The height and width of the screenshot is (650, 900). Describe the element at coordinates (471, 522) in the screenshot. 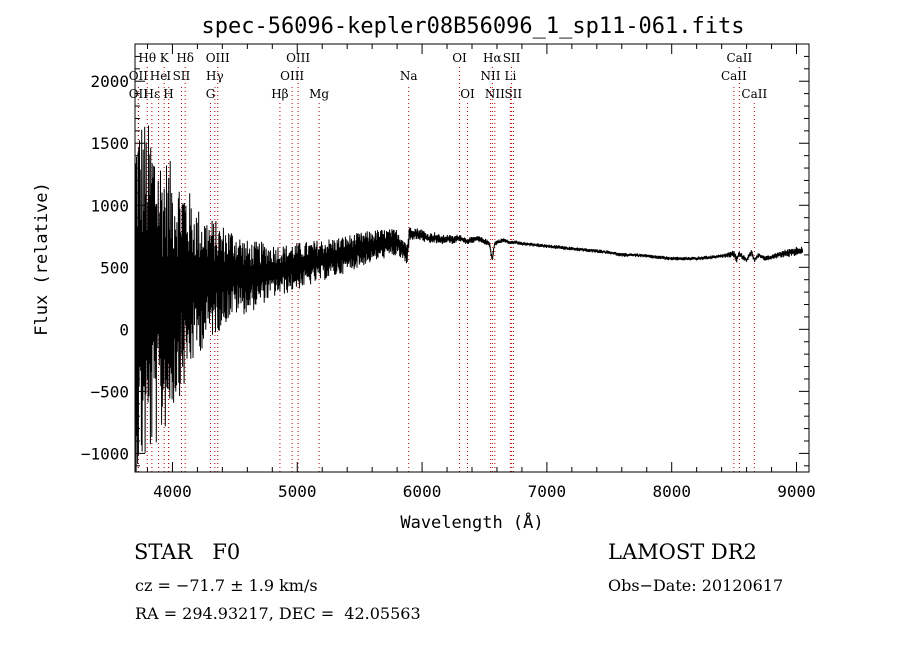

I see `x-axis-label: Wavelength (Å)` at that location.